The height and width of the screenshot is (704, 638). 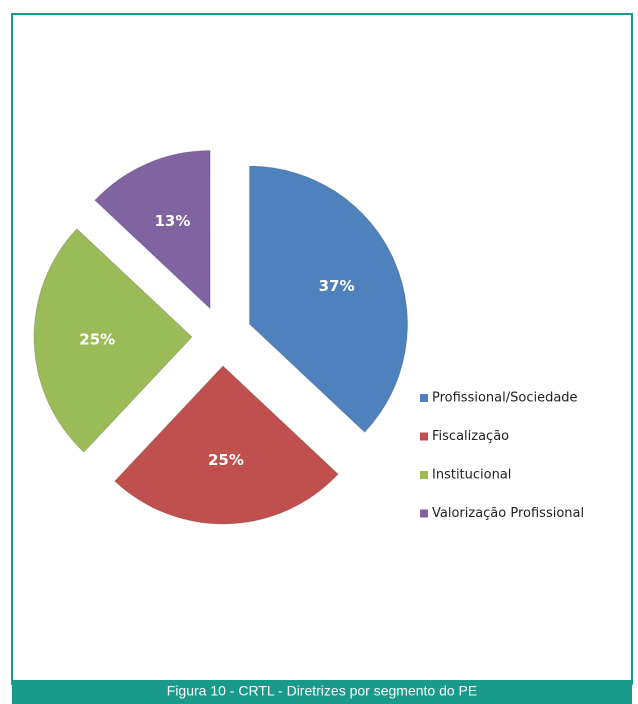 What do you see at coordinates (337, 286) in the screenshot?
I see `data-label: 37%` at bounding box center [337, 286].